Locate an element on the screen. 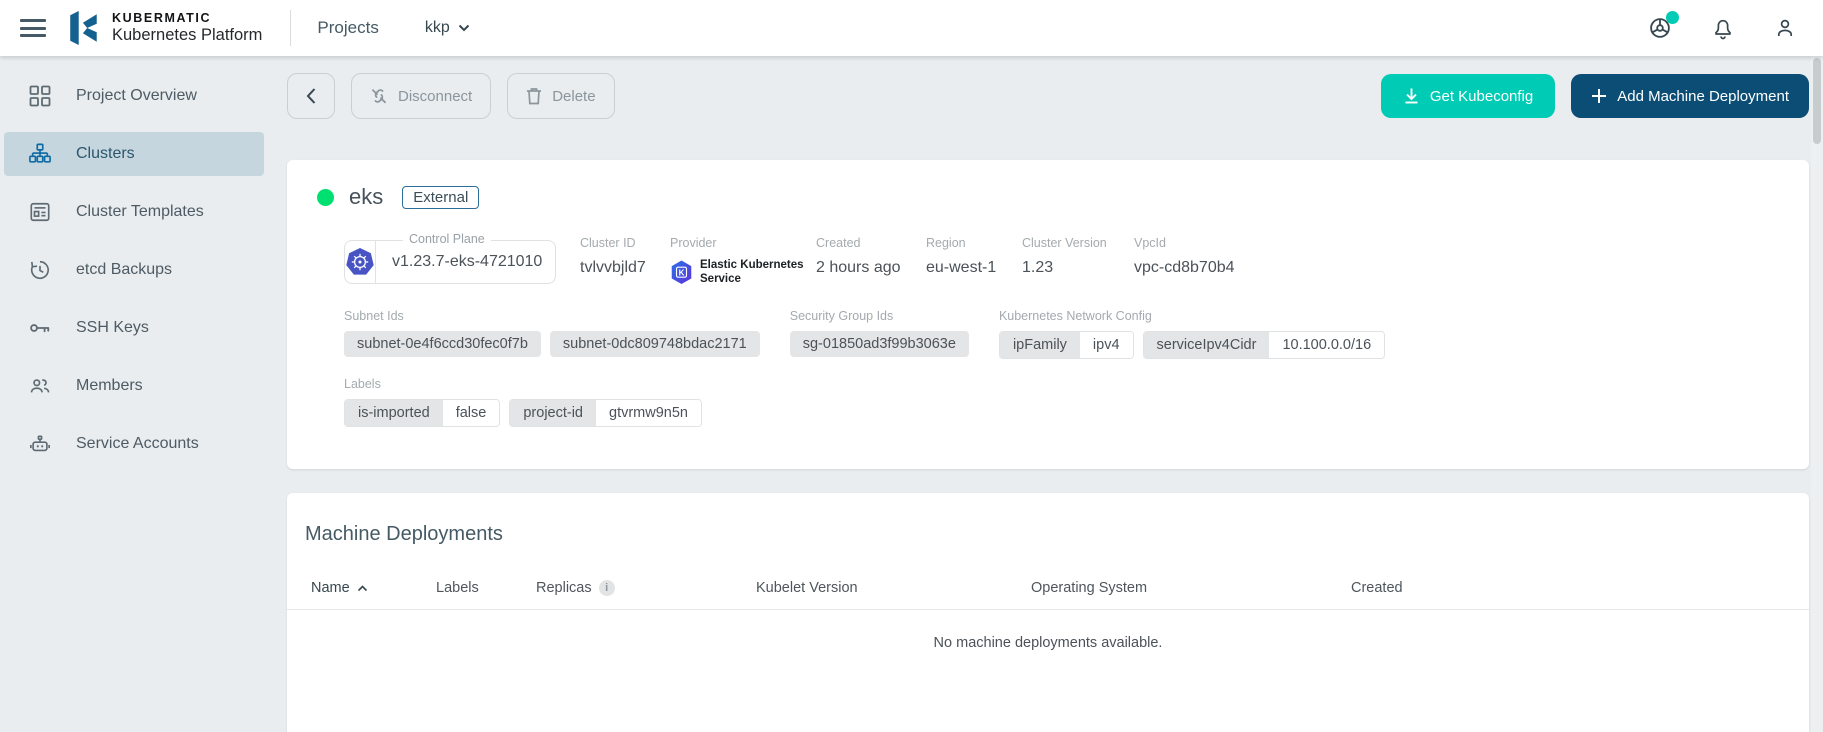 This screenshot has width=1823, height=732. subnet-ids-label: Subnet Ids is located at coordinates (374, 315).